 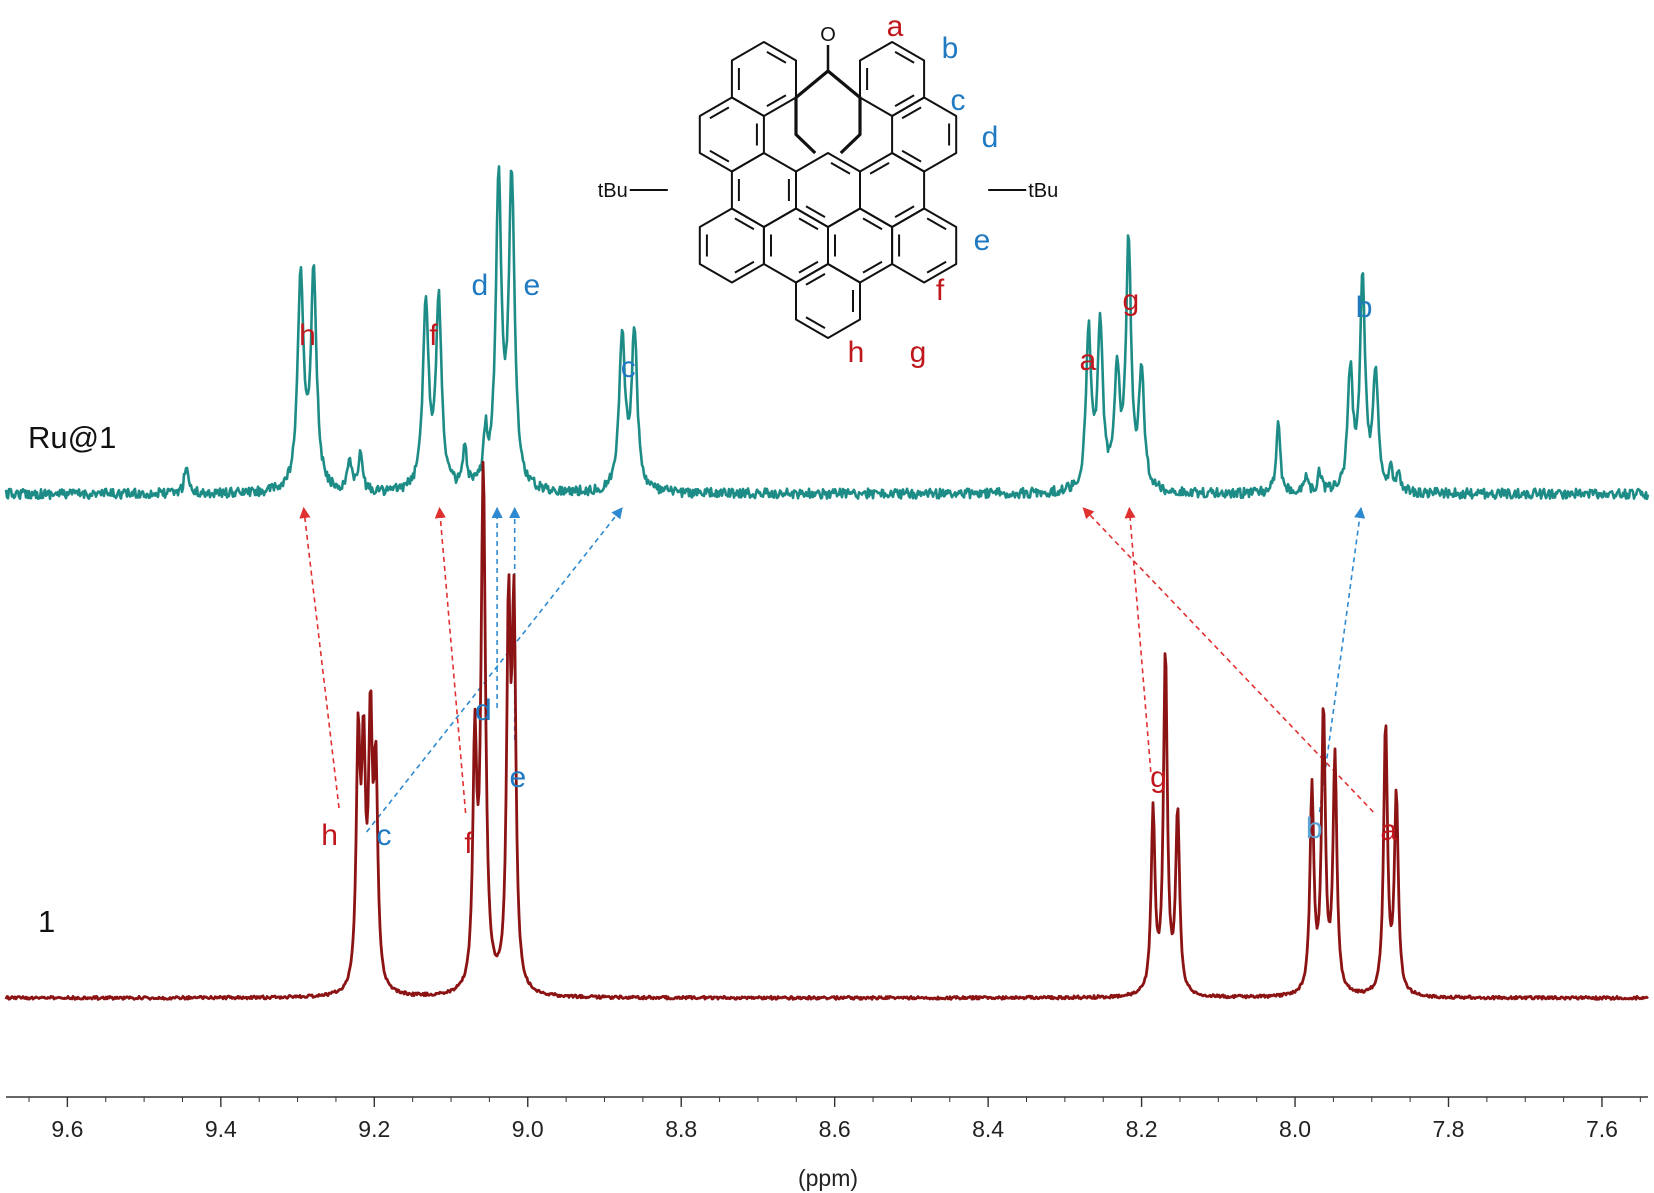 What do you see at coordinates (374, 1129) in the screenshot?
I see `x-tick-label: 9.2` at bounding box center [374, 1129].